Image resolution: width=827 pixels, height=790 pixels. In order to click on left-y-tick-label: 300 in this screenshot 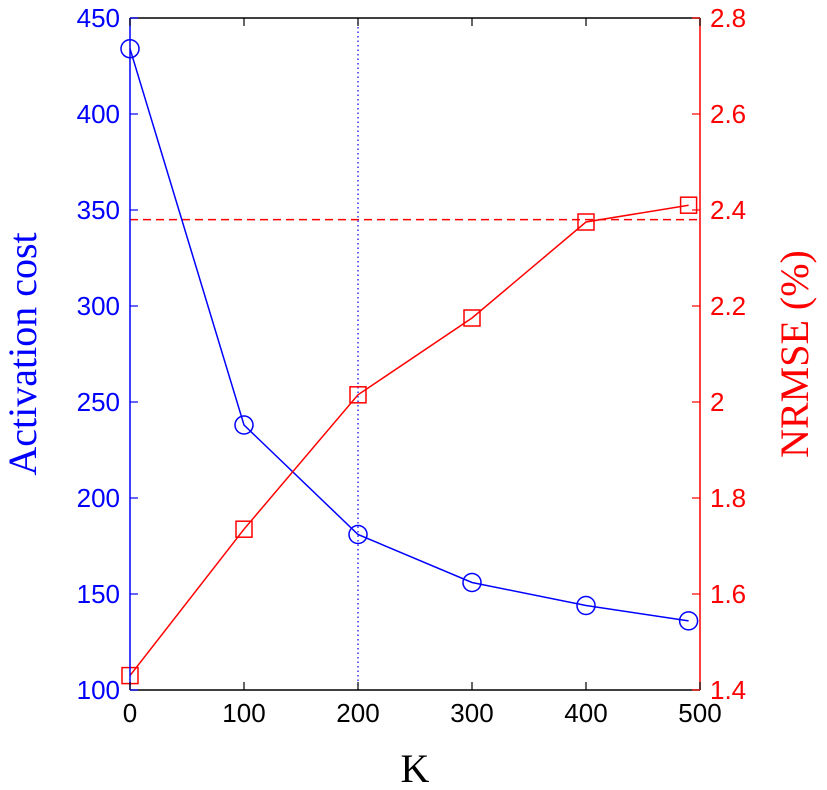, I will do `click(98, 306)`.